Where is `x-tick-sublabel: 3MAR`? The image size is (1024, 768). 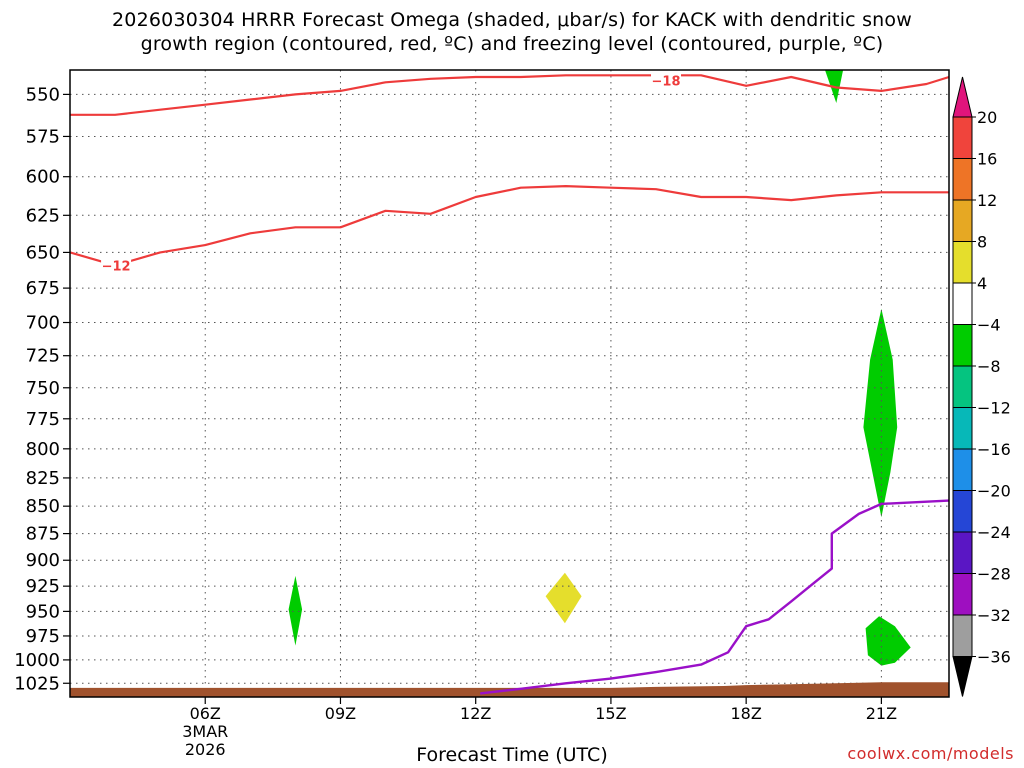
x-tick-sublabel: 3MAR is located at coordinates (205, 731).